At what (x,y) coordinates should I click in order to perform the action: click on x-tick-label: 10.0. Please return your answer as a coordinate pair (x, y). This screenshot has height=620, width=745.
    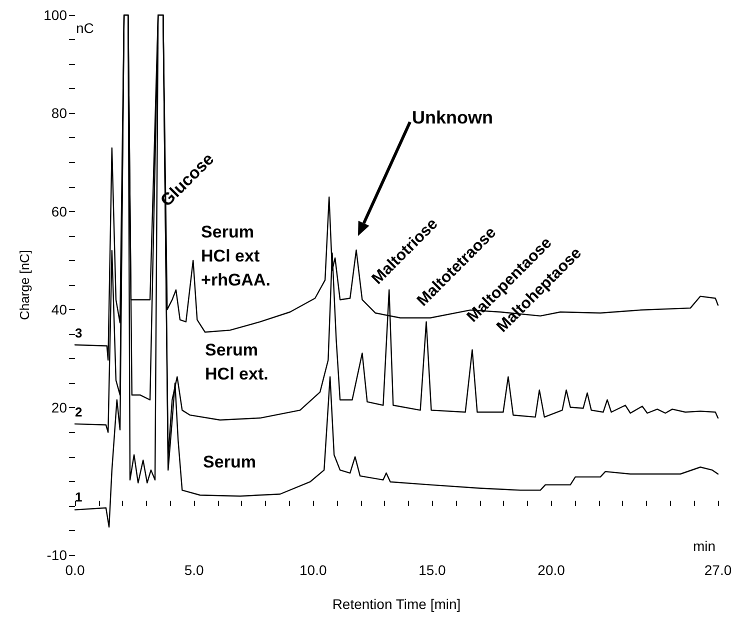
    Looking at the image, I should click on (313, 570).